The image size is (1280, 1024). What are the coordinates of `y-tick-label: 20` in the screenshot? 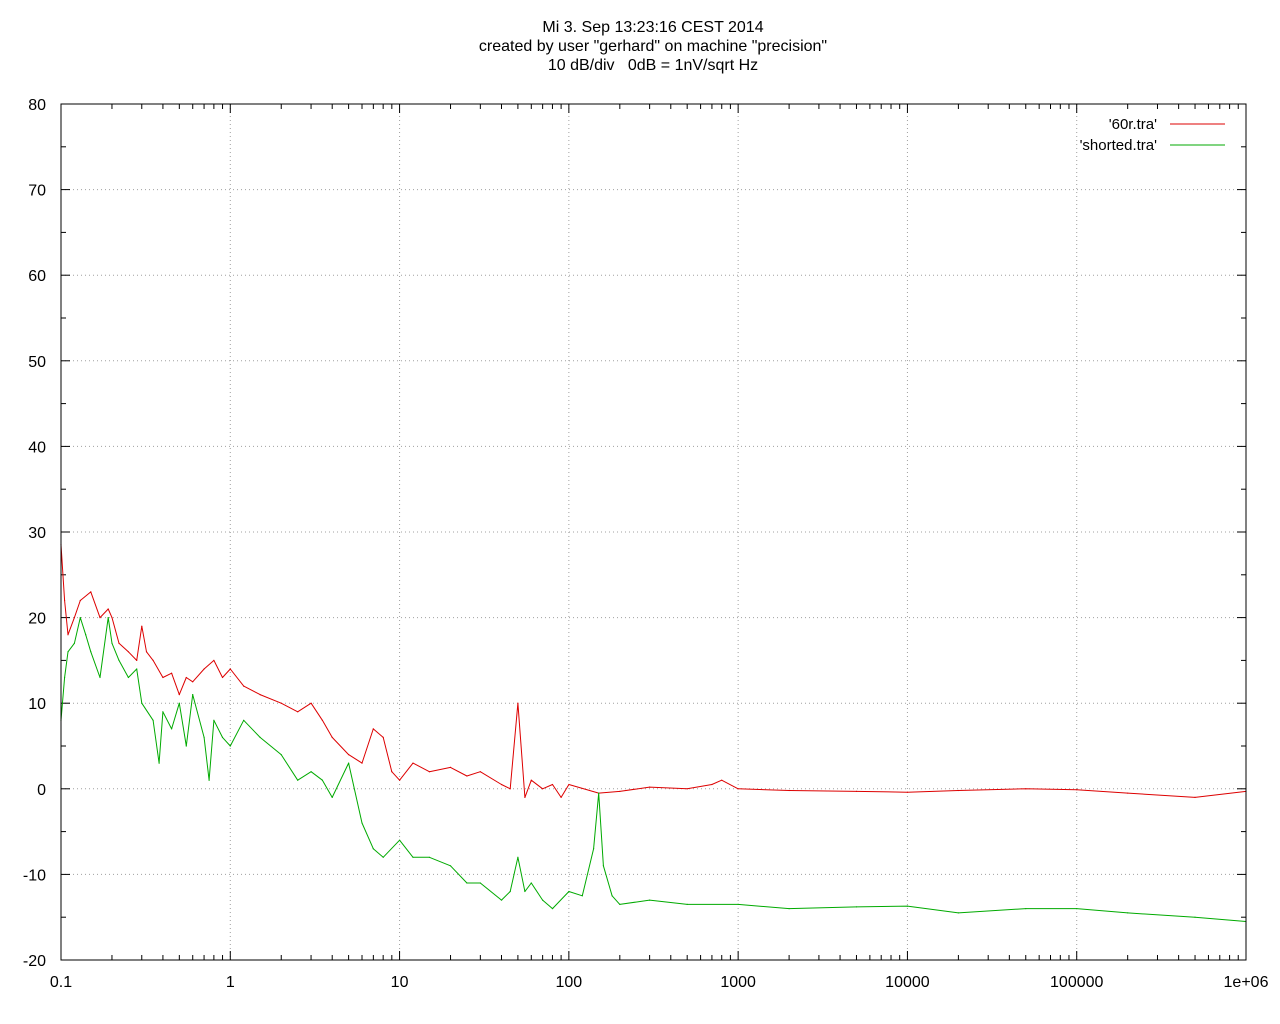 It's located at (37, 619).